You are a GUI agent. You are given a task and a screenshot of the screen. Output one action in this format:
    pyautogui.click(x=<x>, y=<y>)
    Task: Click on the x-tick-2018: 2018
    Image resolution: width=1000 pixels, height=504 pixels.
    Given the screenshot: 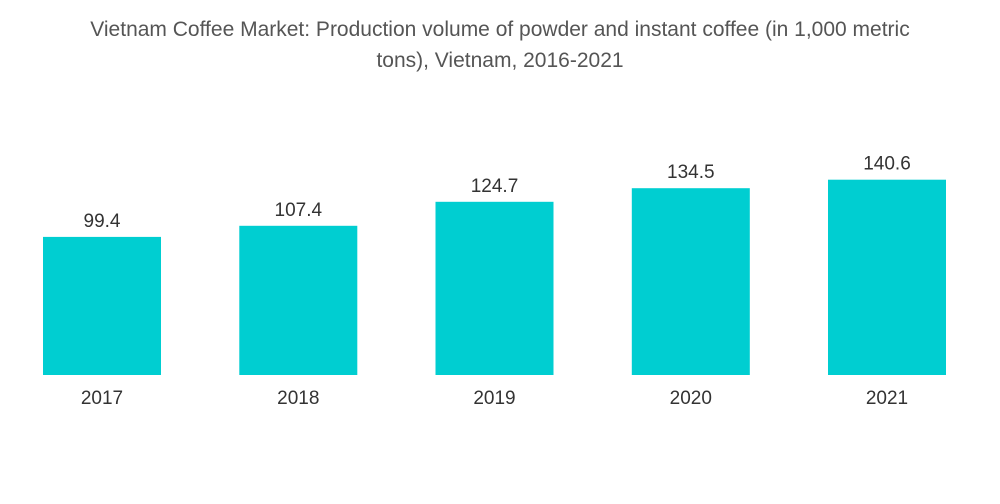 What is the action you would take?
    pyautogui.click(x=298, y=398)
    